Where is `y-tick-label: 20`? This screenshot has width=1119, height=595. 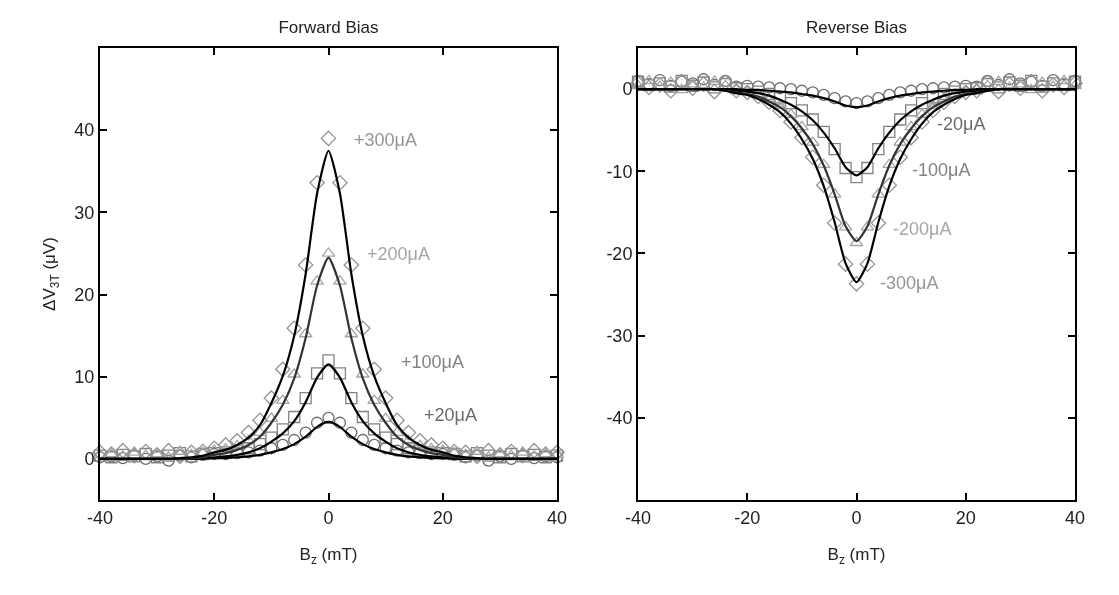 y-tick-label: 20 is located at coordinates (84, 294).